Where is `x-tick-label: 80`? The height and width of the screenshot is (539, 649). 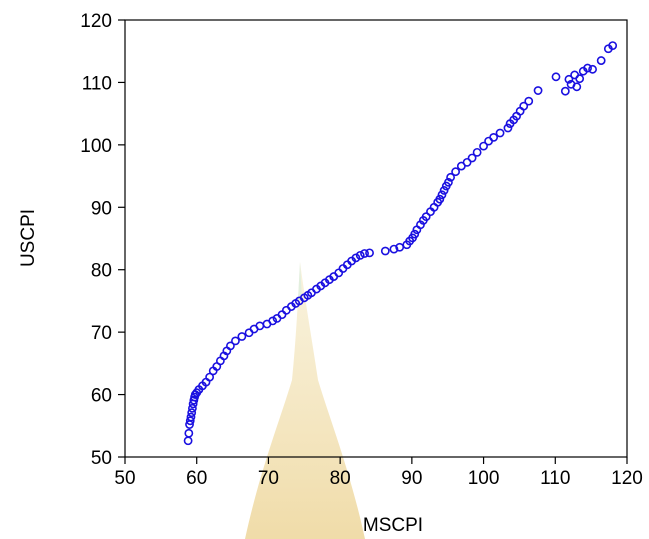
x-tick-label: 80 is located at coordinates (340, 478).